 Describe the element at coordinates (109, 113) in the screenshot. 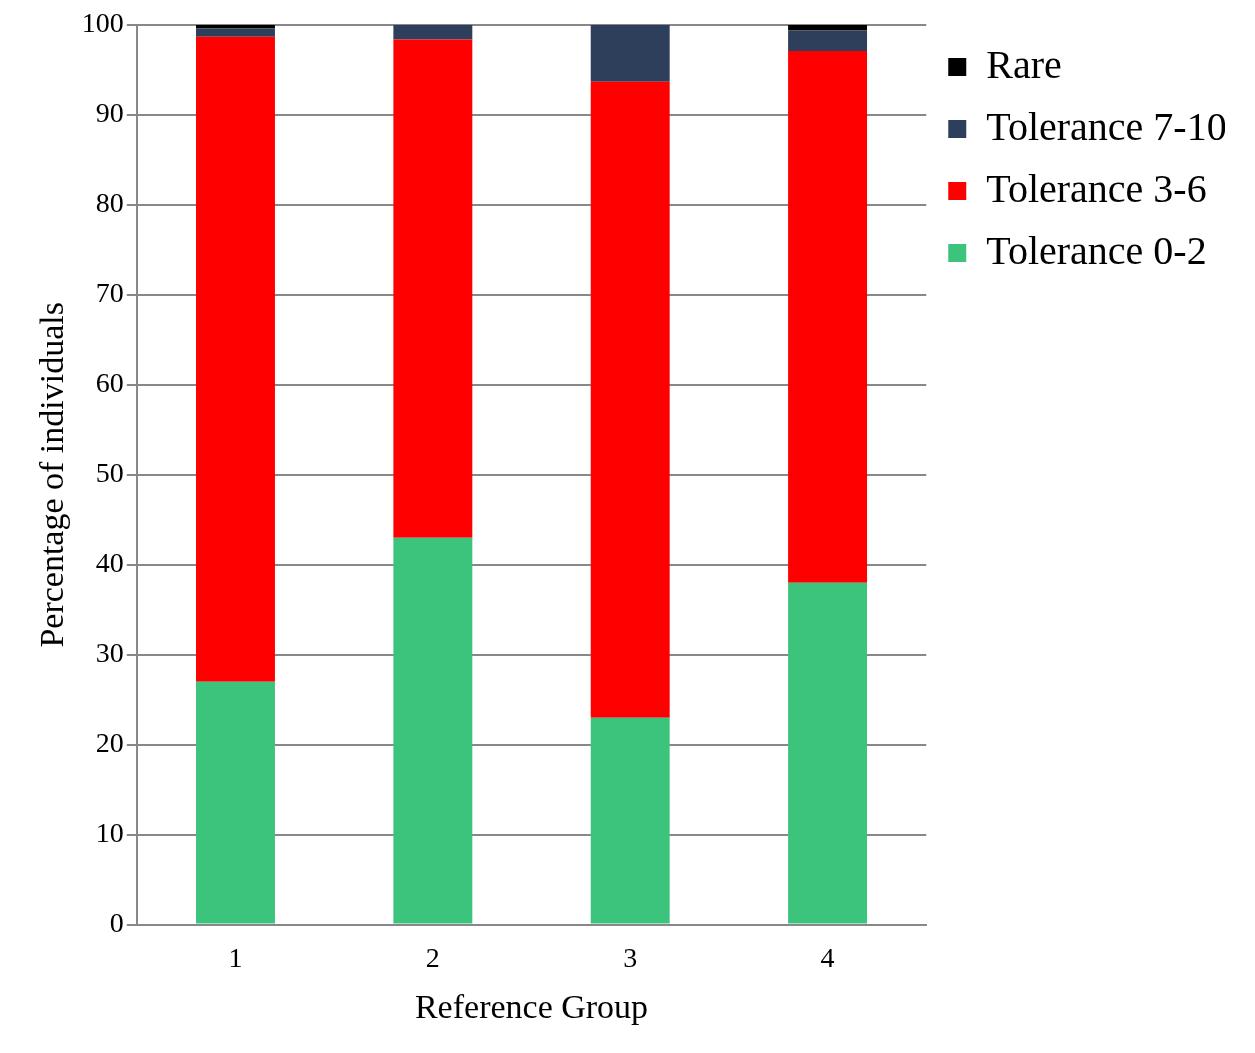

I see `y-tick-label: 90` at that location.